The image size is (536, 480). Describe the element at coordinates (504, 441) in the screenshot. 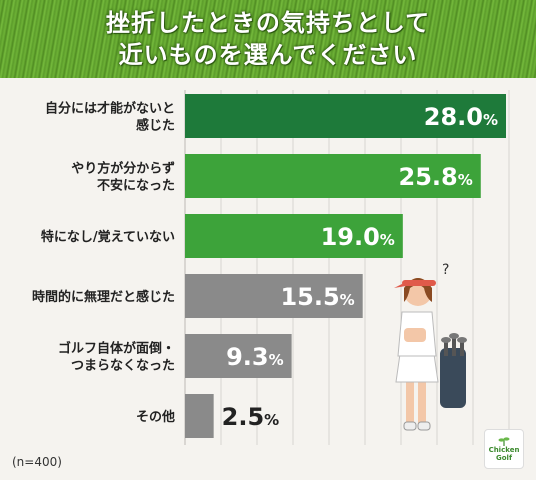

I see `sprout-icon` at that location.